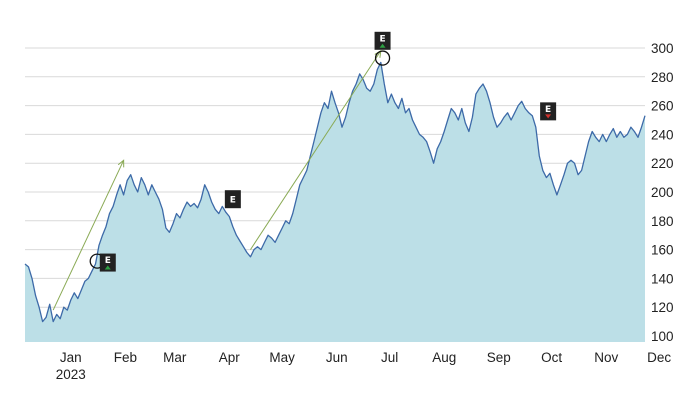  Describe the element at coordinates (282, 357) in the screenshot. I see `x-tick-label: May` at that location.